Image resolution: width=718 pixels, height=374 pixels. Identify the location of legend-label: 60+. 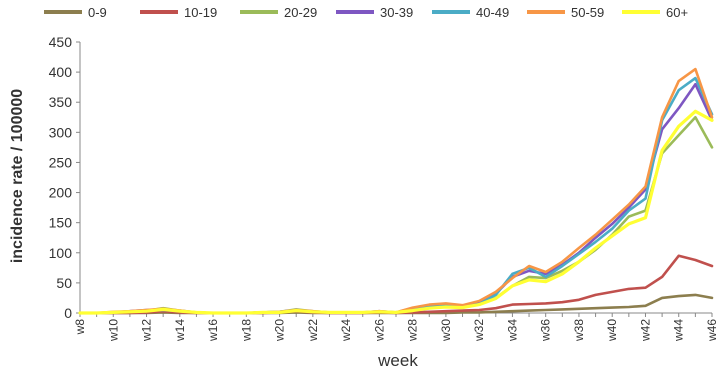
(677, 12).